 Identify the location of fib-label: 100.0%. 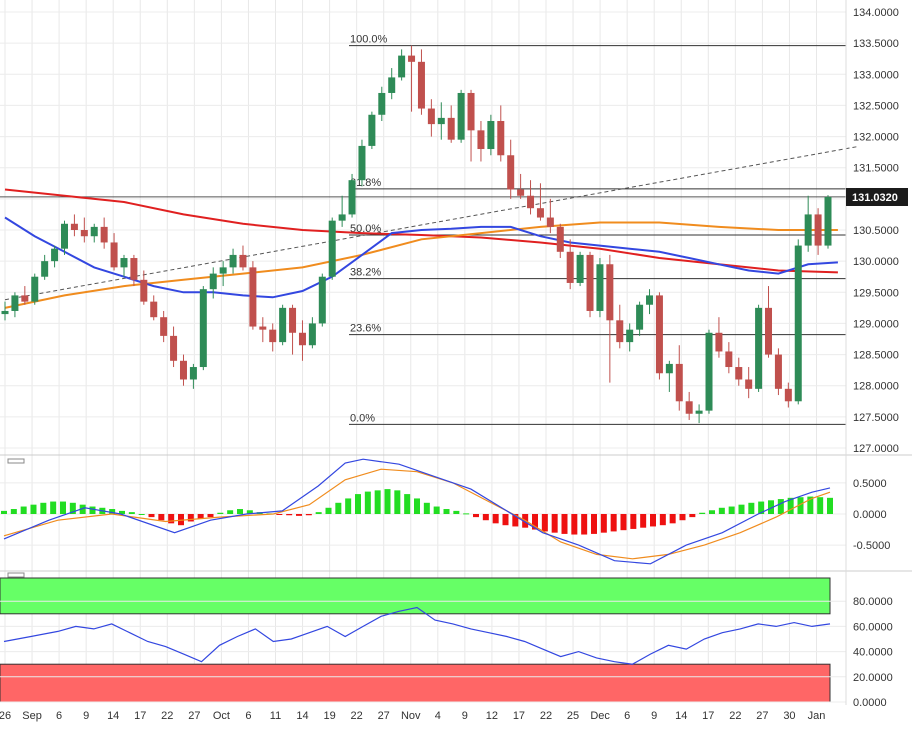
(369, 40).